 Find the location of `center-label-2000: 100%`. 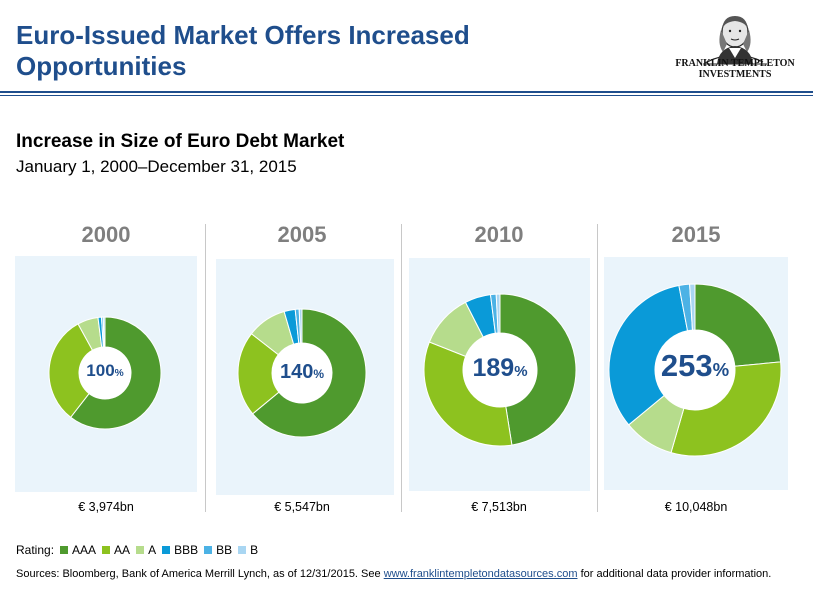

center-label-2000: 100% is located at coordinates (105, 371).